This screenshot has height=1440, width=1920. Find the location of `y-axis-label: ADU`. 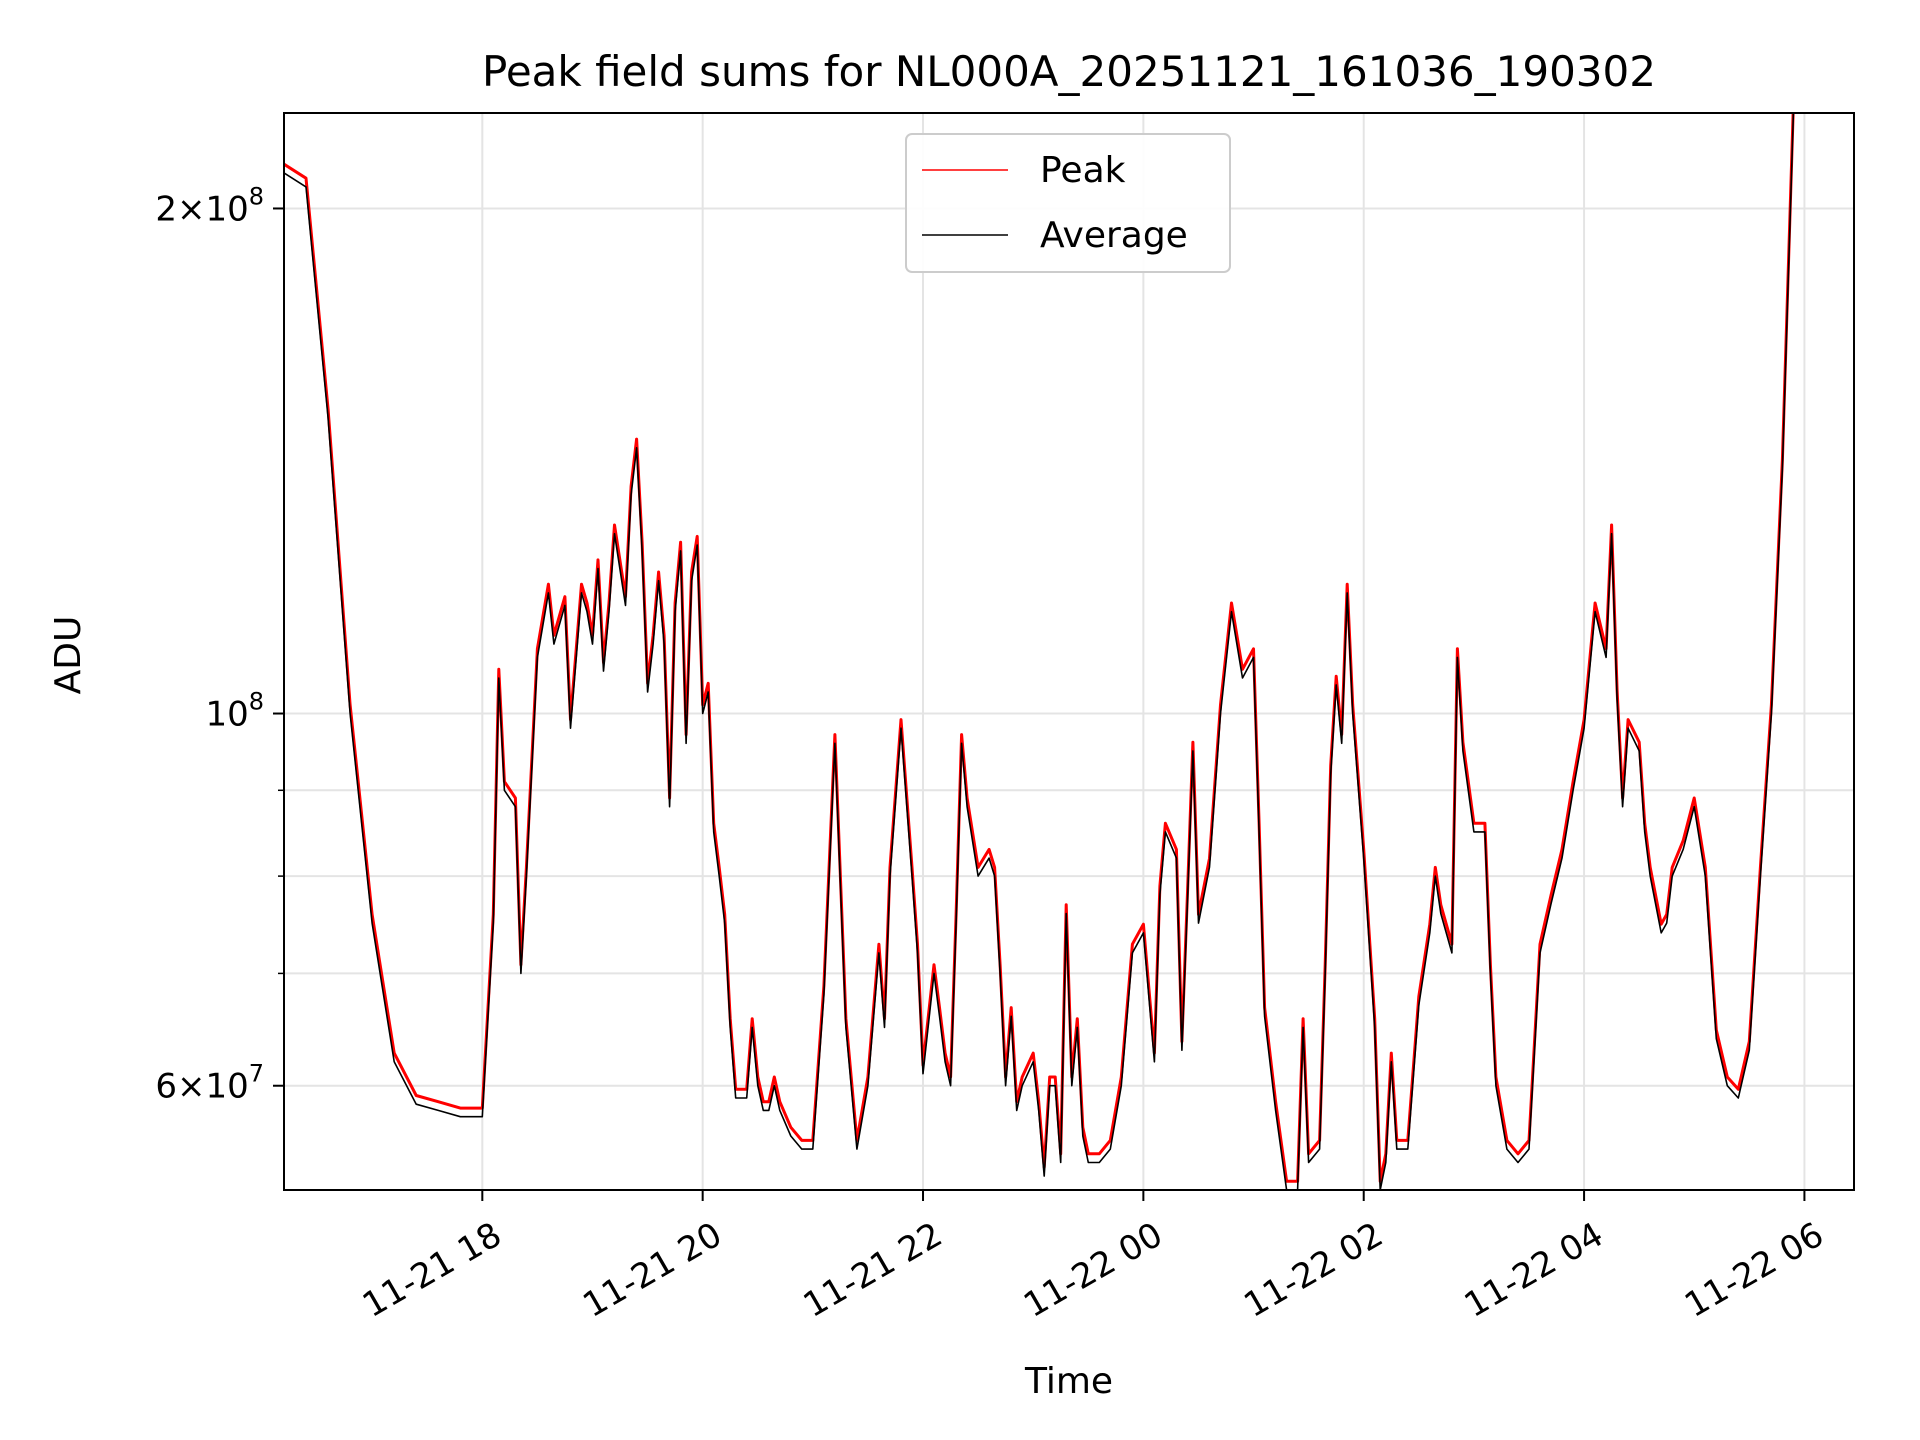

y-axis-label: ADU is located at coordinates (68, 655).